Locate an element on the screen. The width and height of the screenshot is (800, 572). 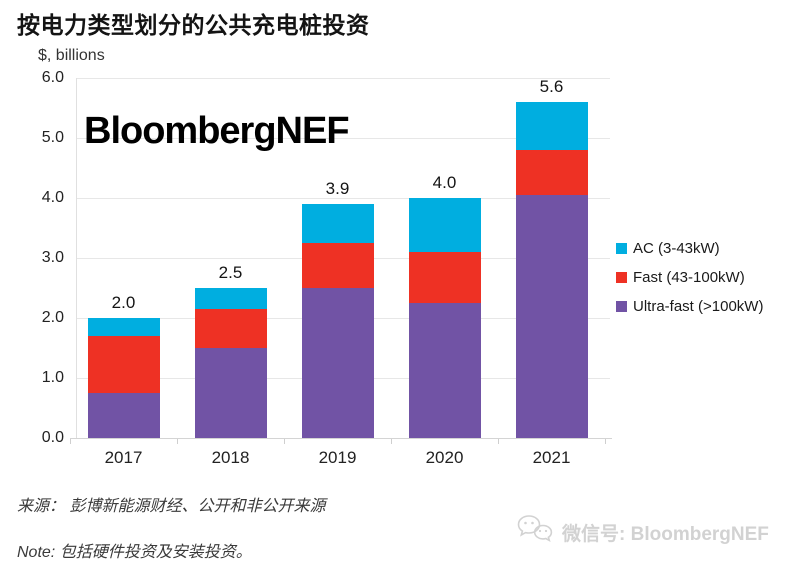
y-tick-label: 2.0 is located at coordinates (52, 317).